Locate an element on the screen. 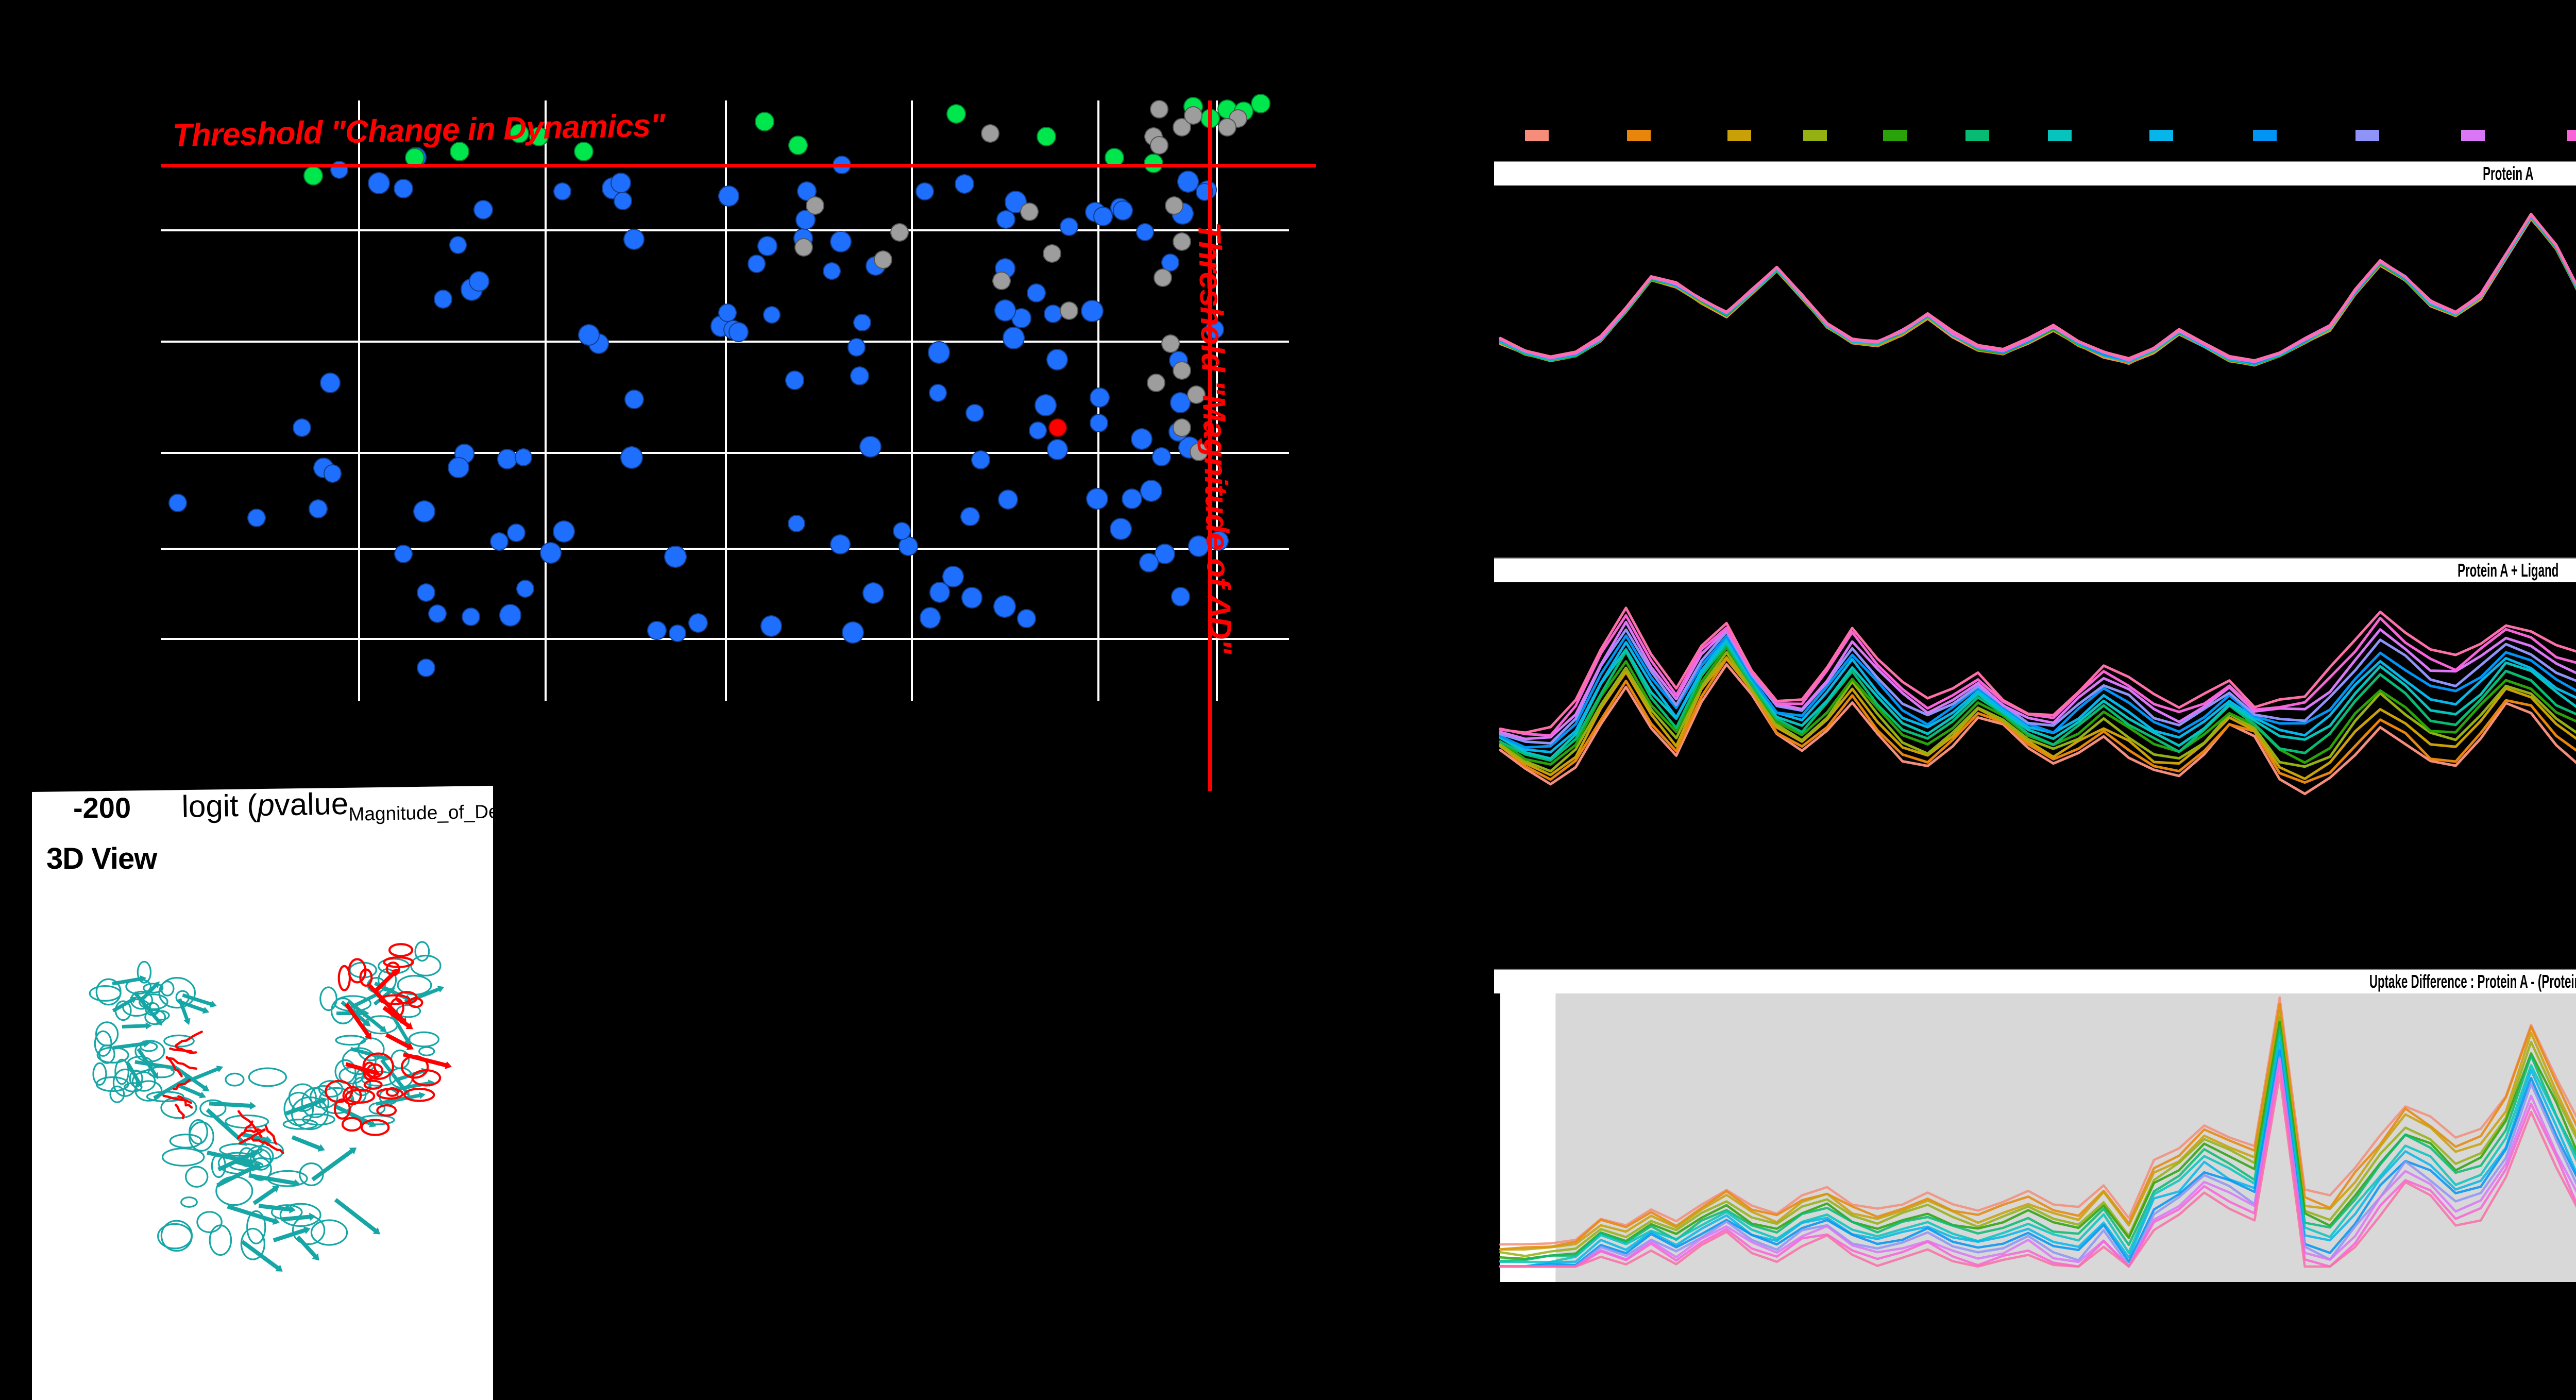 Image resolution: width=2576 pixels, height=1400 pixels. panel-uptake-difference-canvas is located at coordinates (2035, 1137).